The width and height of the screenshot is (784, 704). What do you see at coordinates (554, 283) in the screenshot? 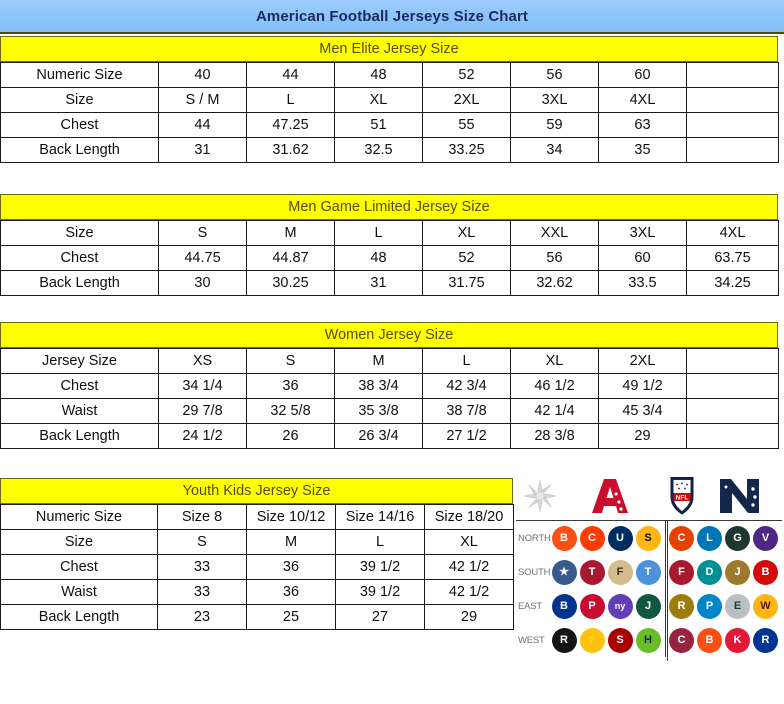
I see `cell: 32.62` at bounding box center [554, 283].